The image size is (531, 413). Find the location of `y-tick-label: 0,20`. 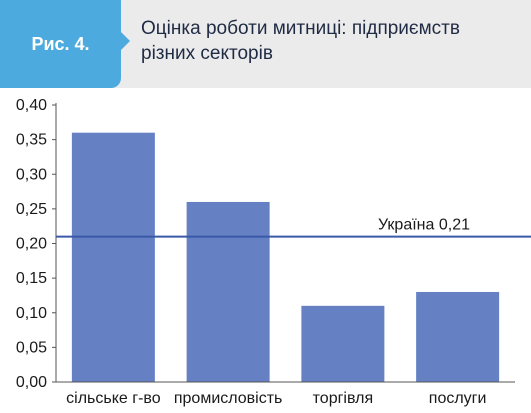

y-tick-label: 0,20 is located at coordinates (31, 244).